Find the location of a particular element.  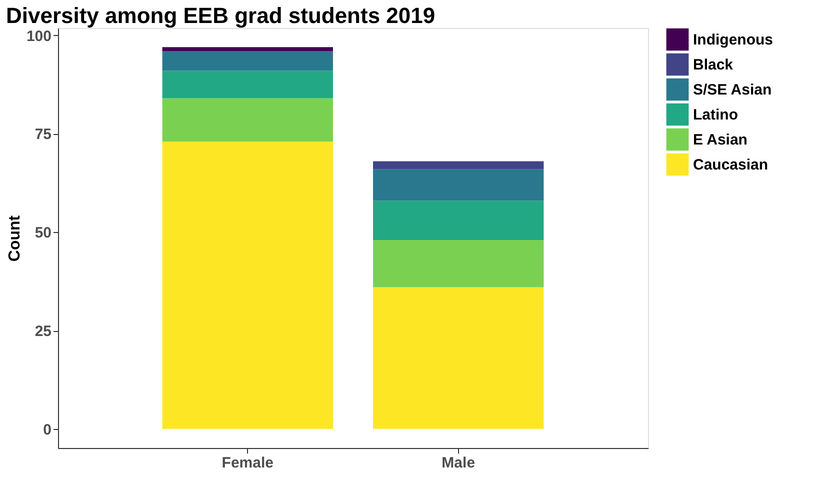

legend-label: Indigenous is located at coordinates (733, 40).